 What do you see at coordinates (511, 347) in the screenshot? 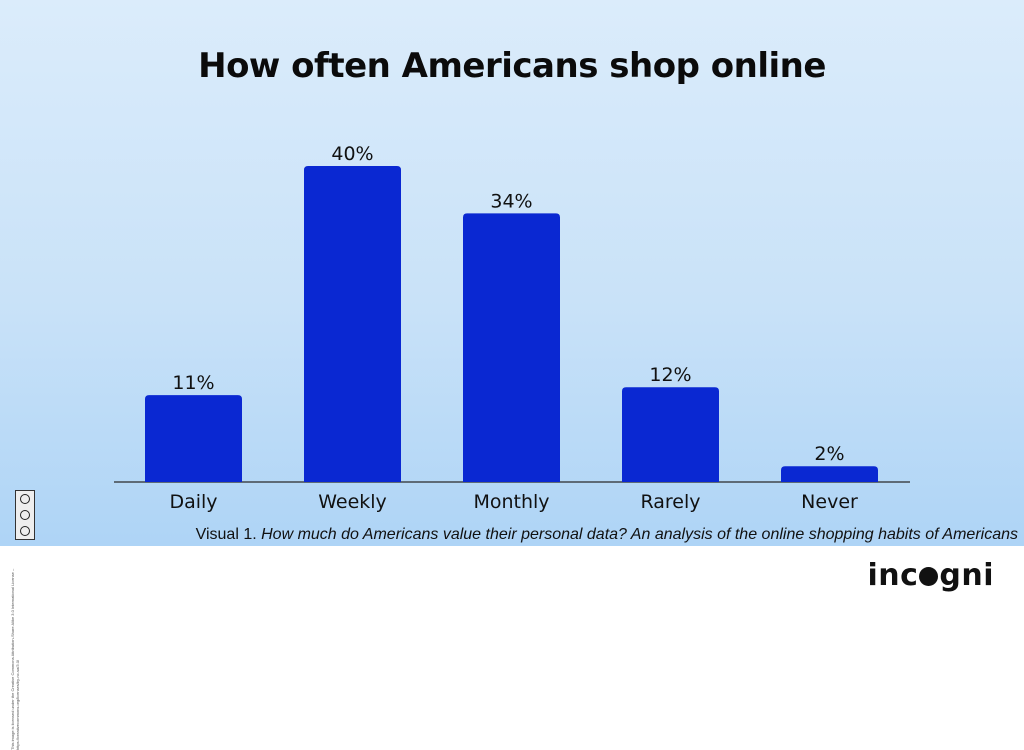
I see `bar-monthly` at bounding box center [511, 347].